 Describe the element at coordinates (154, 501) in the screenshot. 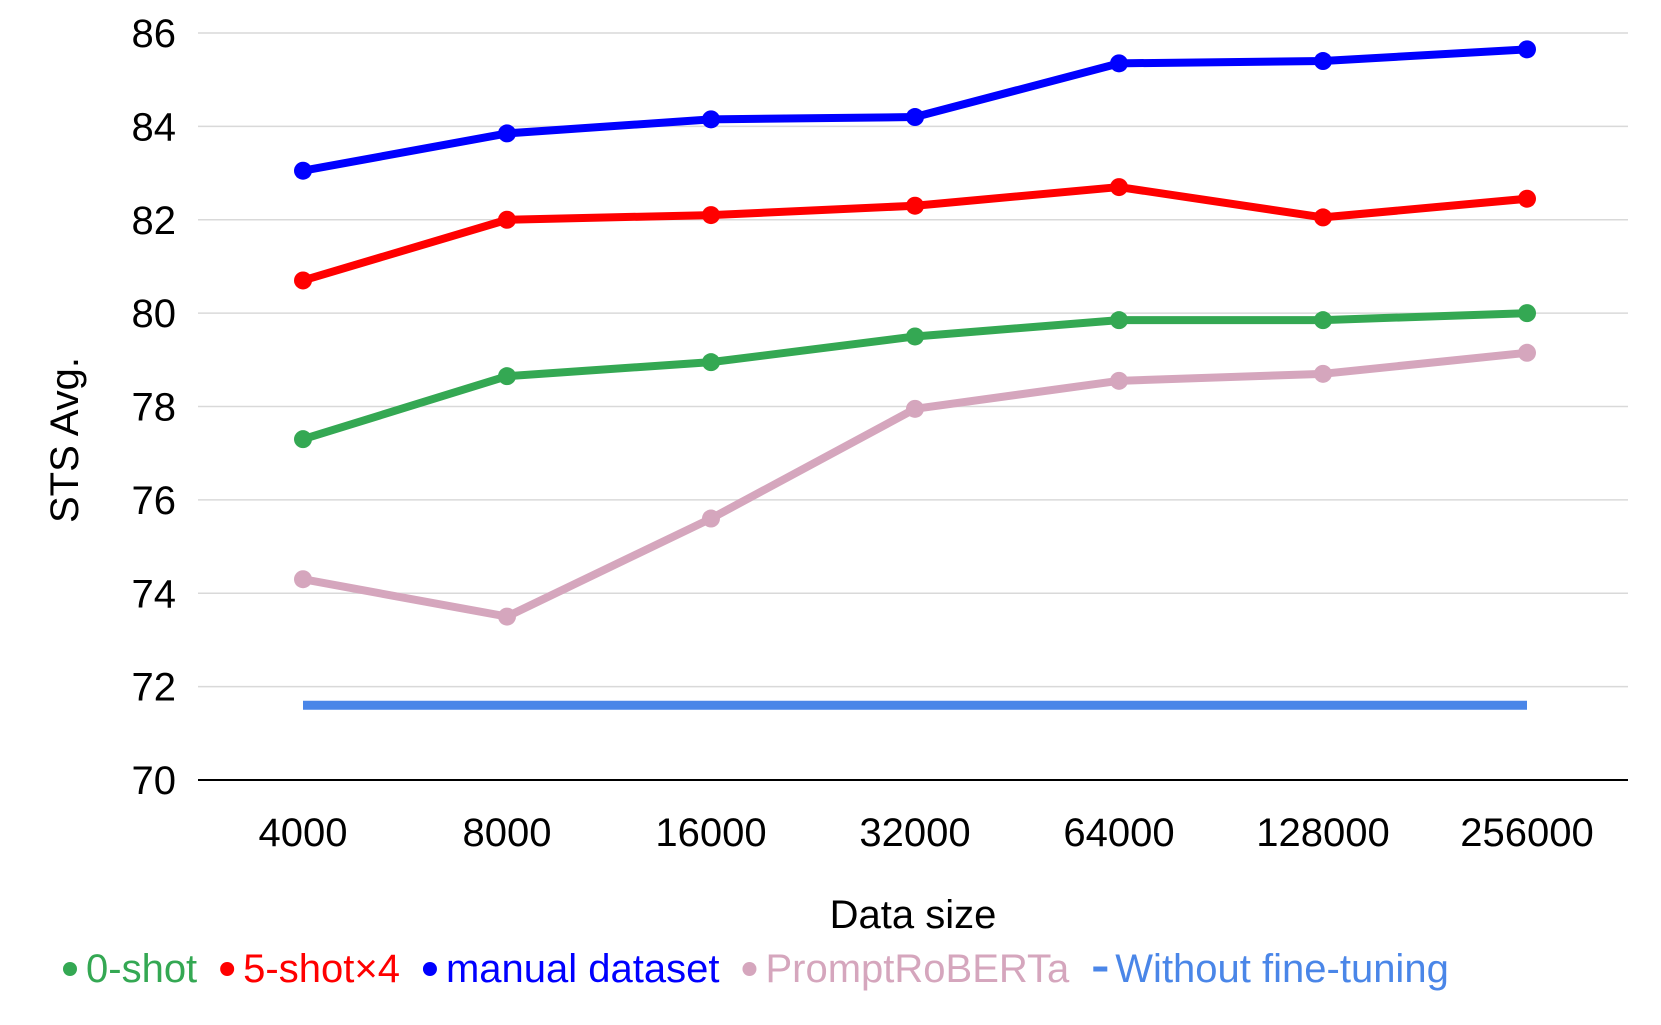

I see `y-tick-label: 76` at that location.